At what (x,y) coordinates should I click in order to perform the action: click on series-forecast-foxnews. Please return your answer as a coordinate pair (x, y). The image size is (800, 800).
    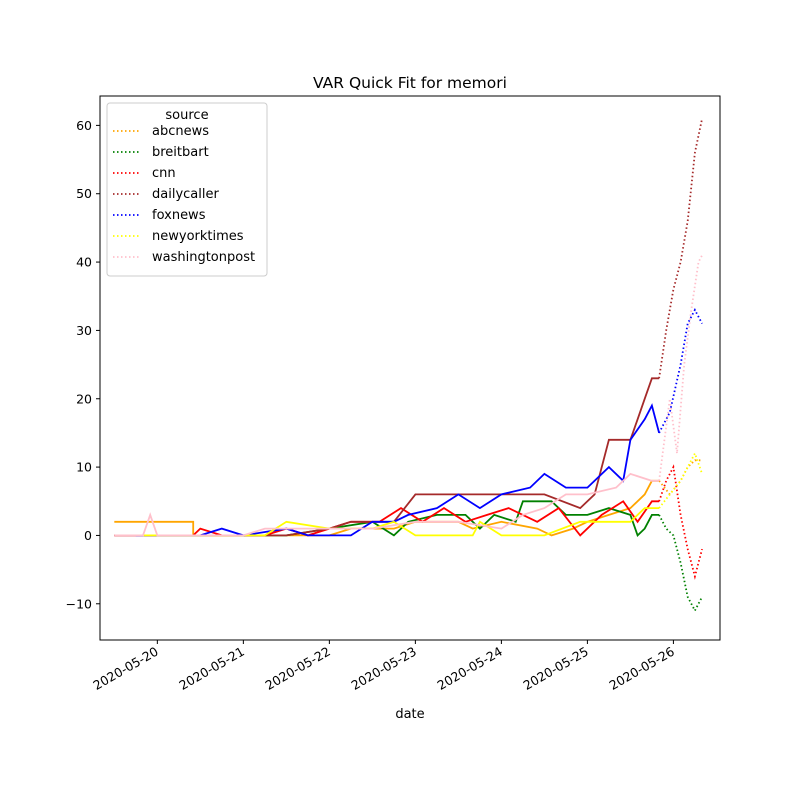
    Looking at the image, I should click on (680, 370).